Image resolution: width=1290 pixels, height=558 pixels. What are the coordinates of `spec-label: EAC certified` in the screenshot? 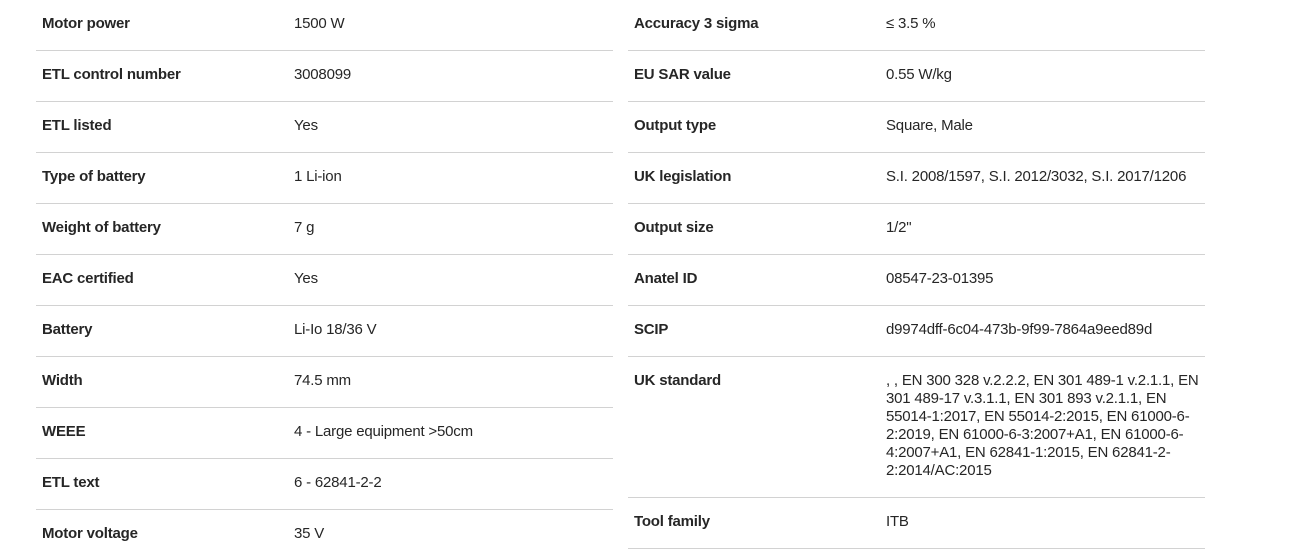 It's located at (88, 278).